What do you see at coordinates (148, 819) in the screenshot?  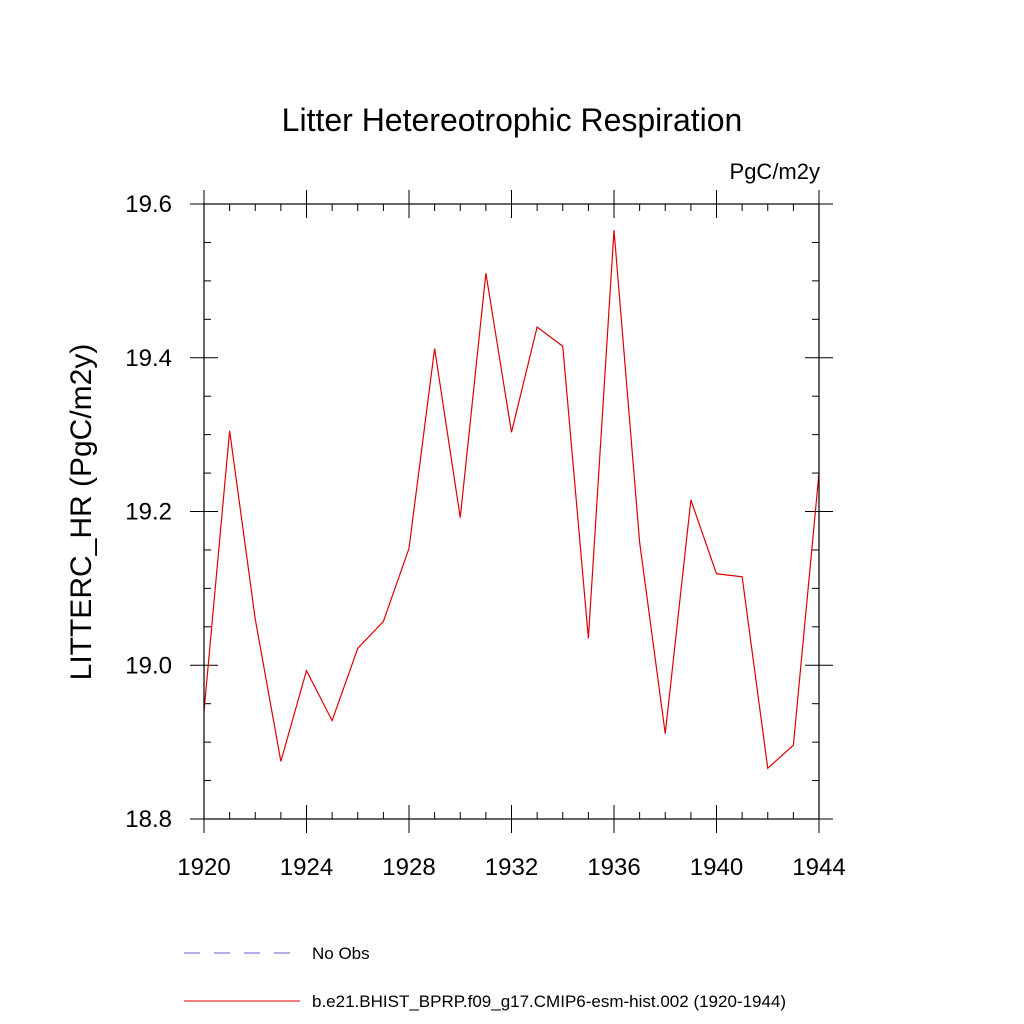 I see `y-tick-label: 18.8` at bounding box center [148, 819].